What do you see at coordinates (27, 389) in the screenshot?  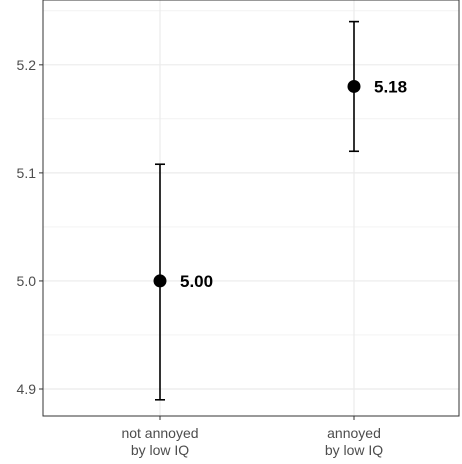 I see `y-tick-label: 4.9` at bounding box center [27, 389].